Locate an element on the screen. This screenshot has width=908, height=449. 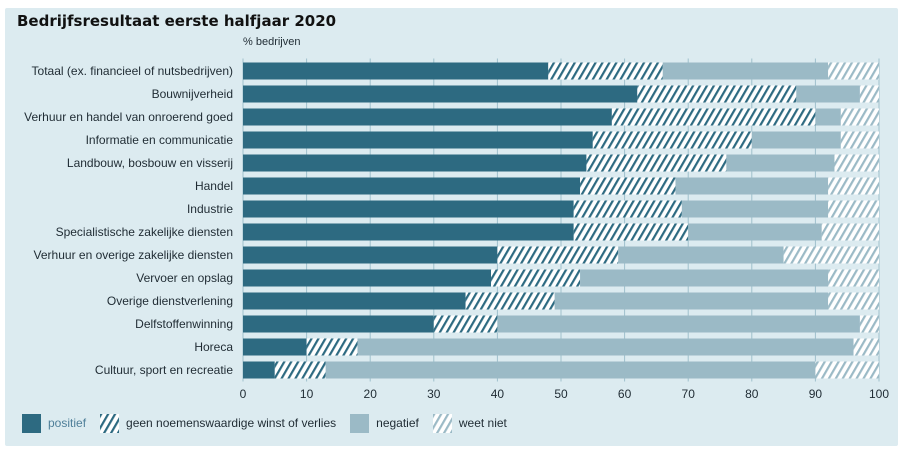
x-tick-label: 30 is located at coordinates (434, 394).